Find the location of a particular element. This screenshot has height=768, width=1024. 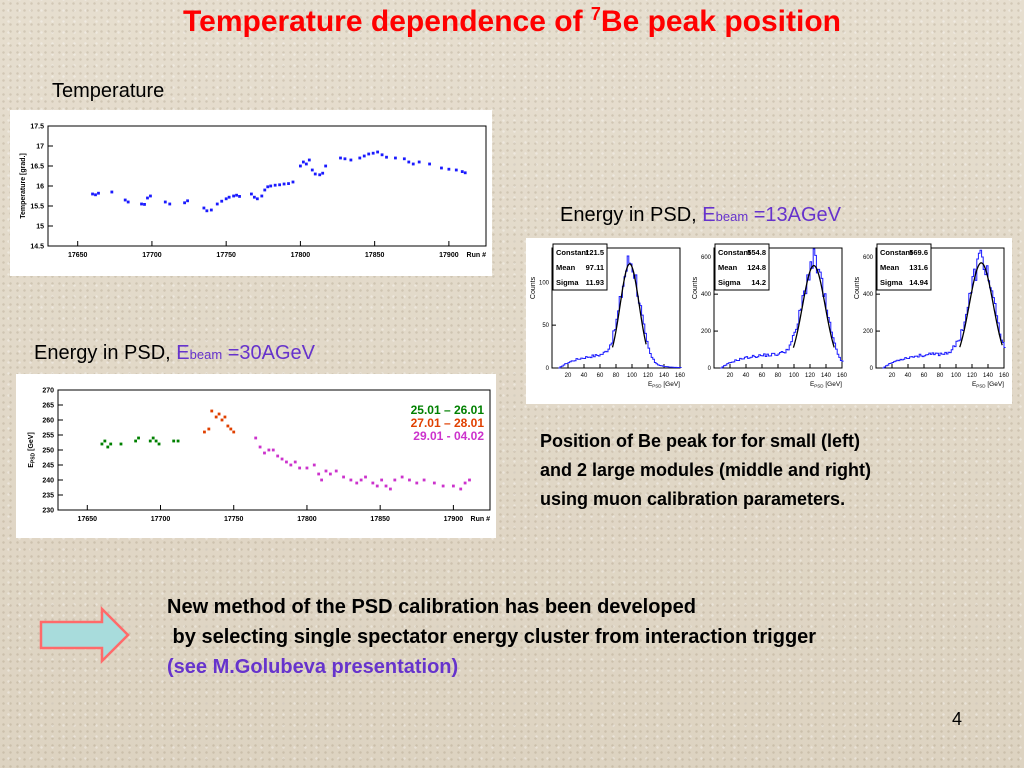

page-number: 4 is located at coordinates (957, 719).